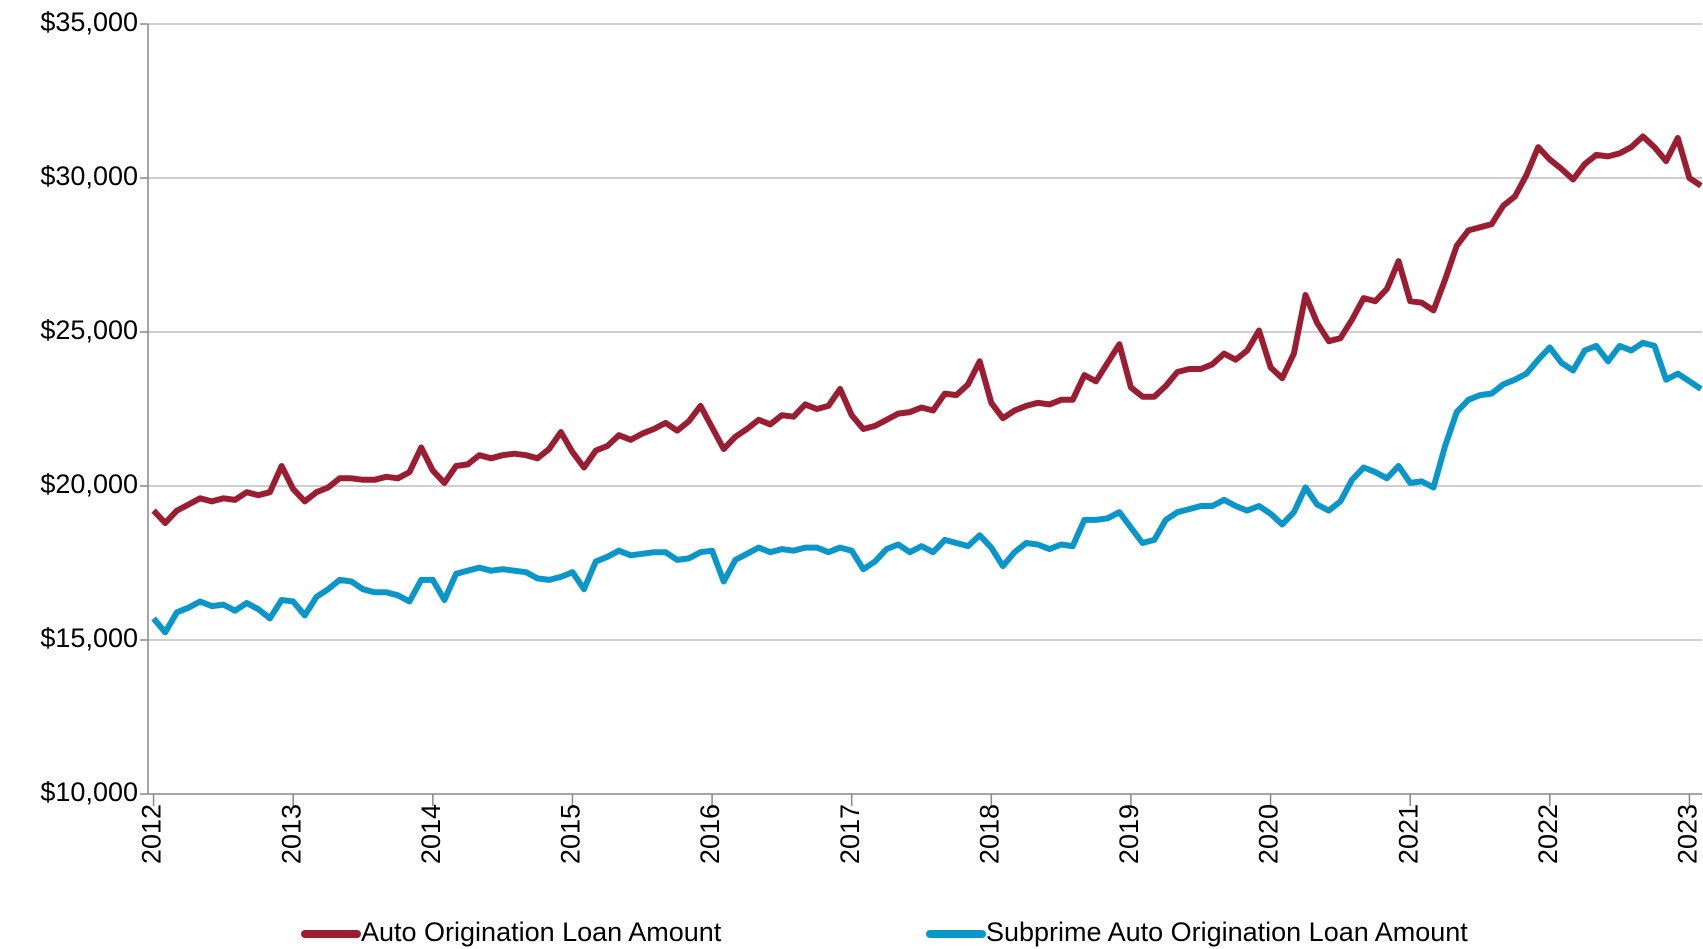  What do you see at coordinates (710, 834) in the screenshot?
I see `x-tick-label: 2016` at bounding box center [710, 834].